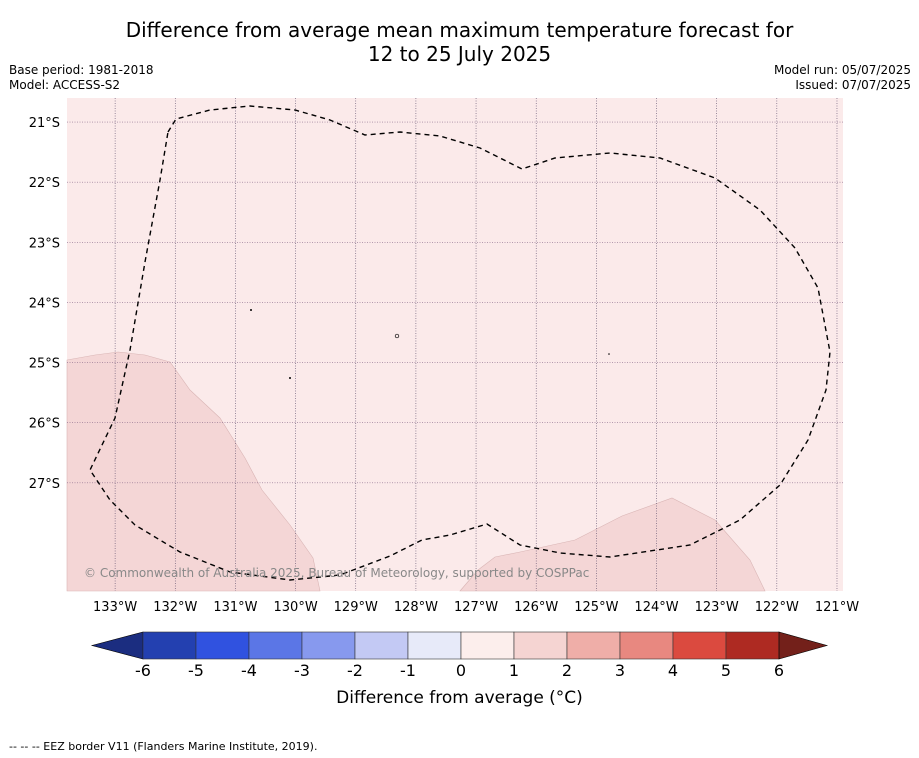 This screenshot has height=758, width=919. Describe the element at coordinates (408, 670) in the screenshot. I see `colorbar-tick: -1` at that location.